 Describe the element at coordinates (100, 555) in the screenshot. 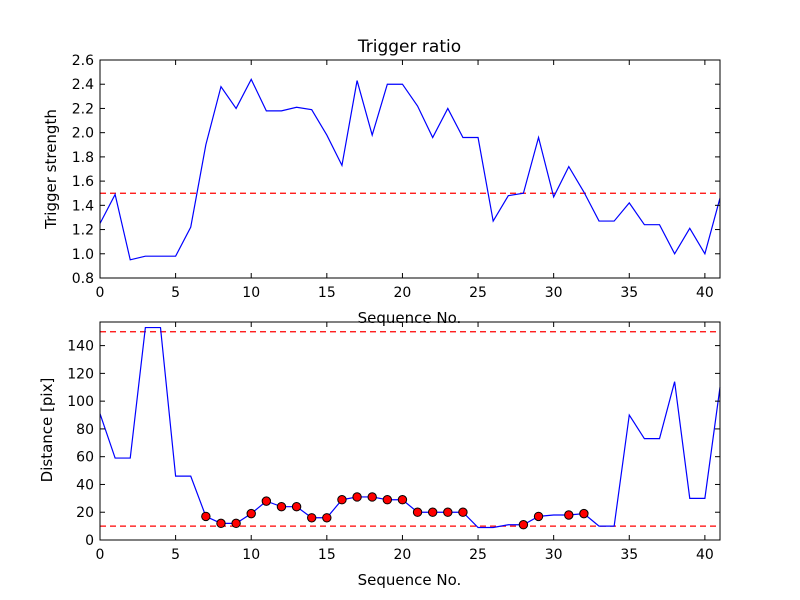

I see `bottom-x-tick-label: 0` at that location.